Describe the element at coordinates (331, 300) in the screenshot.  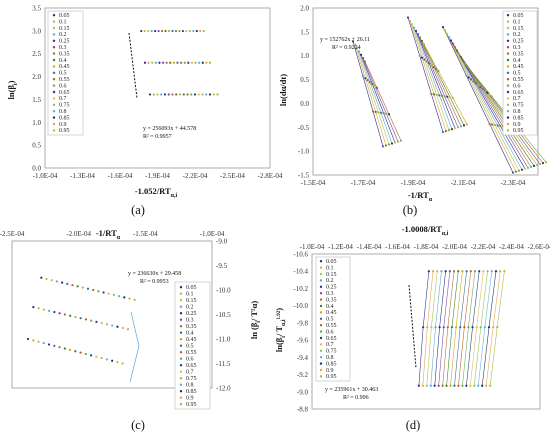
I see `panel-d-legend-label: 0.35` at that location.